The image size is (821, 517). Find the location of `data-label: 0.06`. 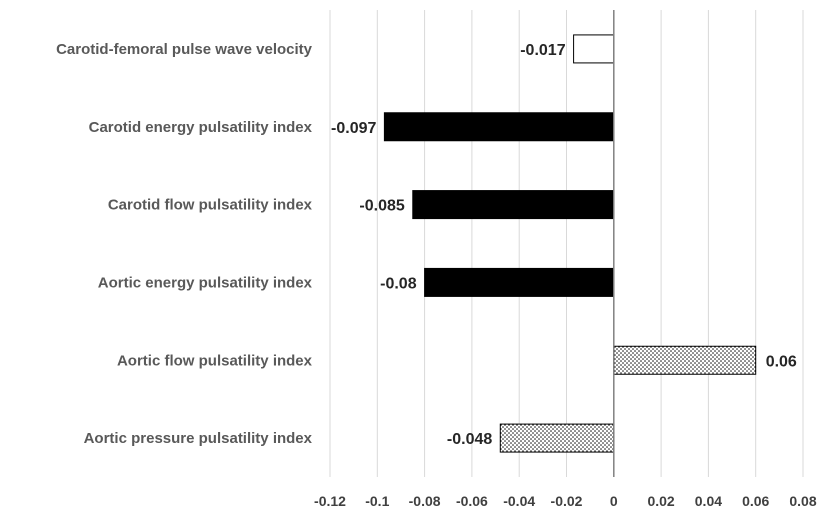

data-label: 0.06 is located at coordinates (781, 361).